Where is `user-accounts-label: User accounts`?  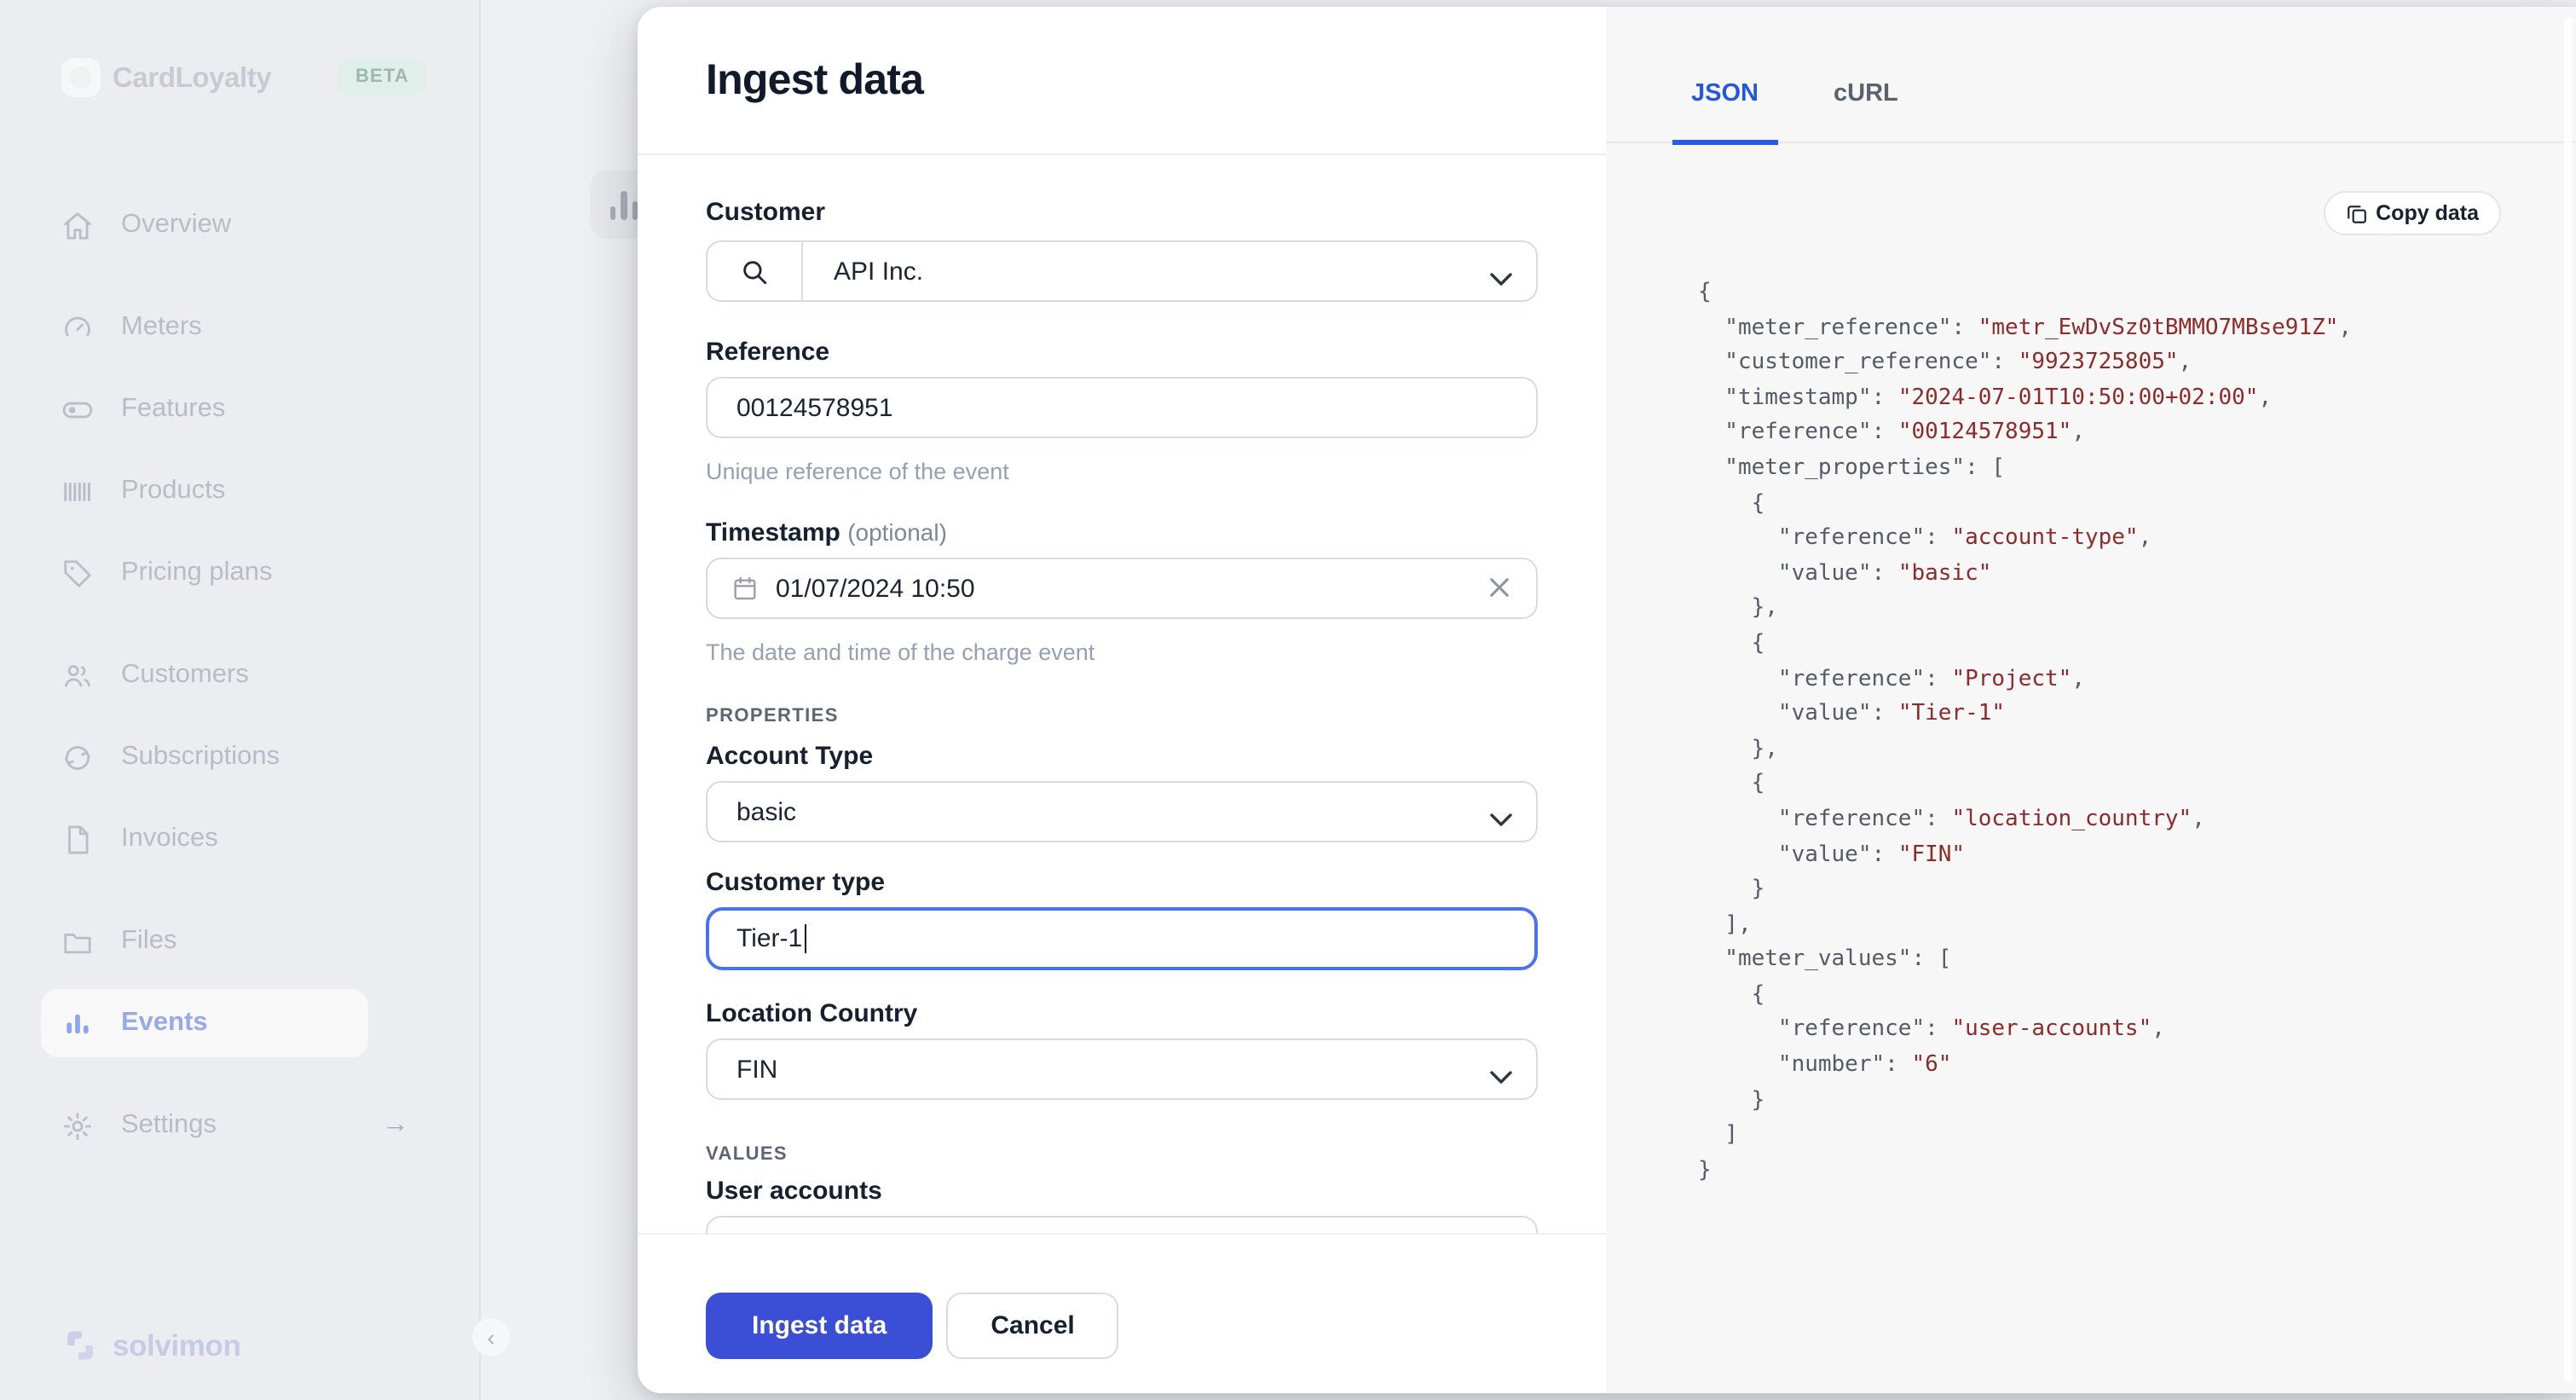 user-accounts-label: User accounts is located at coordinates (794, 1191).